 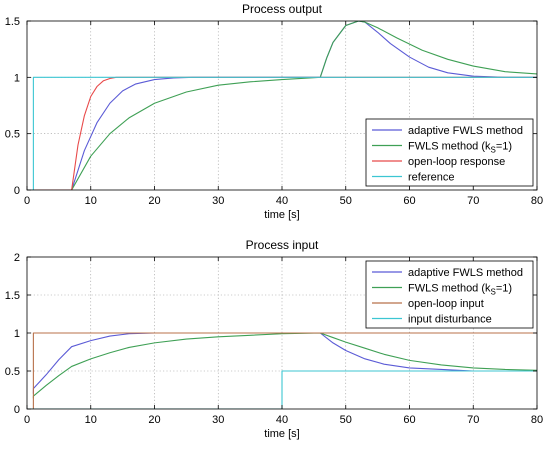 What do you see at coordinates (446, 304) in the screenshot?
I see `legend-label: open-loop input` at bounding box center [446, 304].